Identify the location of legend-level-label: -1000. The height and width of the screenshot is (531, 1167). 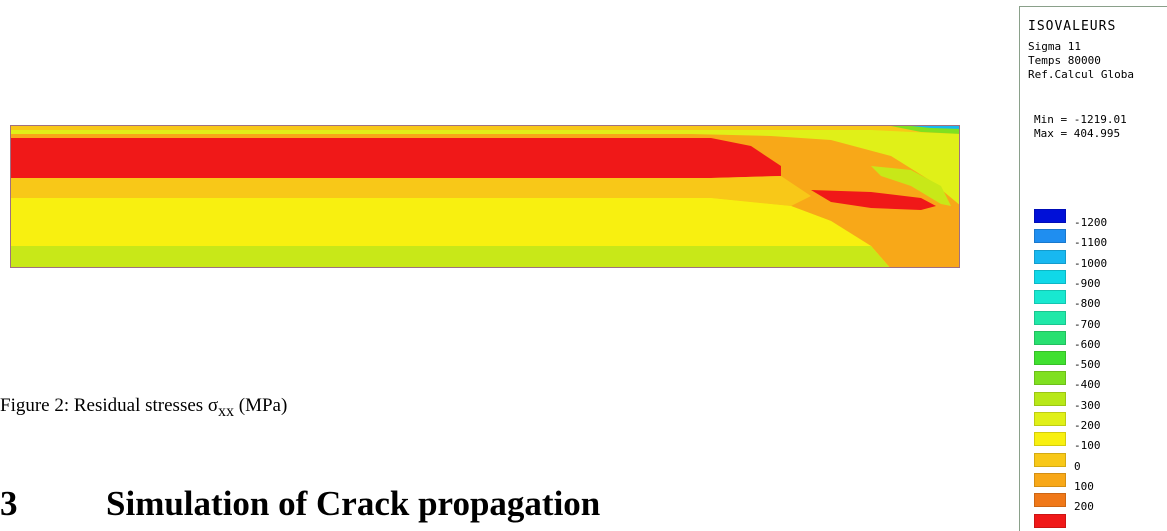
(1091, 263).